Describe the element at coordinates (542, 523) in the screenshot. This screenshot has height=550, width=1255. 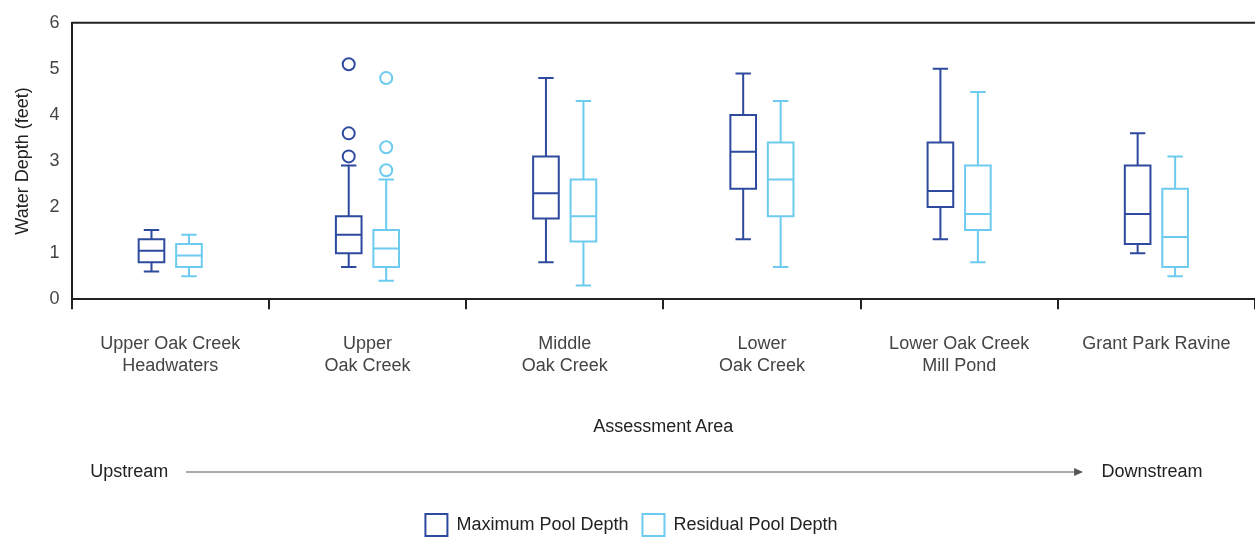
I see `legend-label: Maximum Pool Depth` at that location.